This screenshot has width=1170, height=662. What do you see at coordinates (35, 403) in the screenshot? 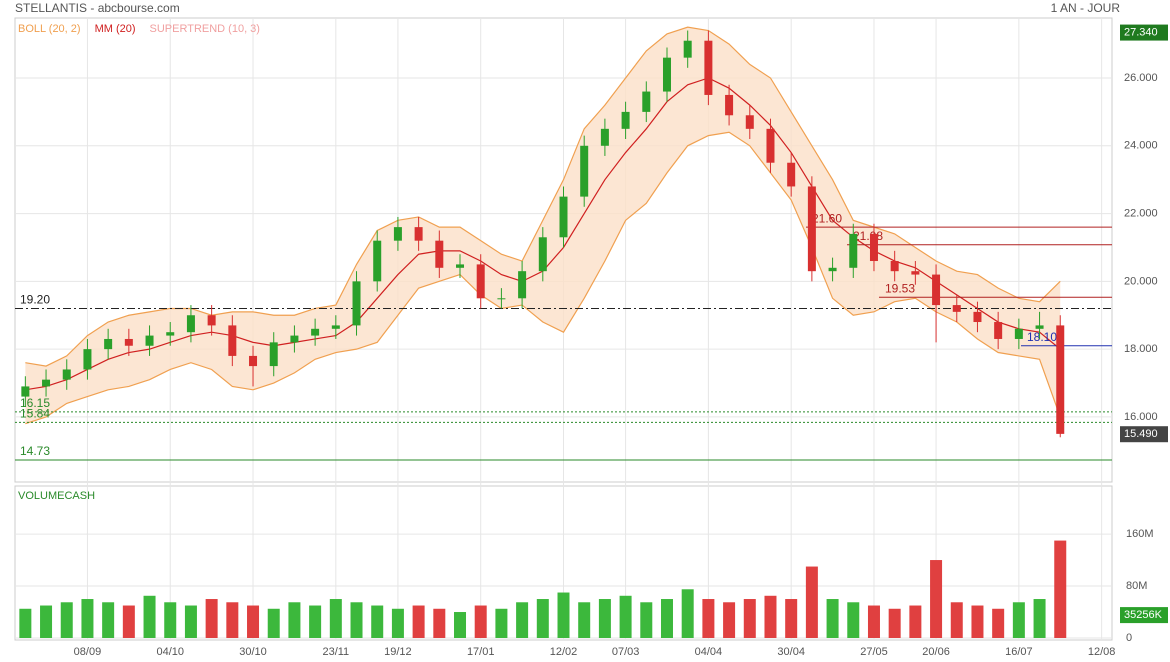
I see `level-label: 16.15` at bounding box center [35, 403].